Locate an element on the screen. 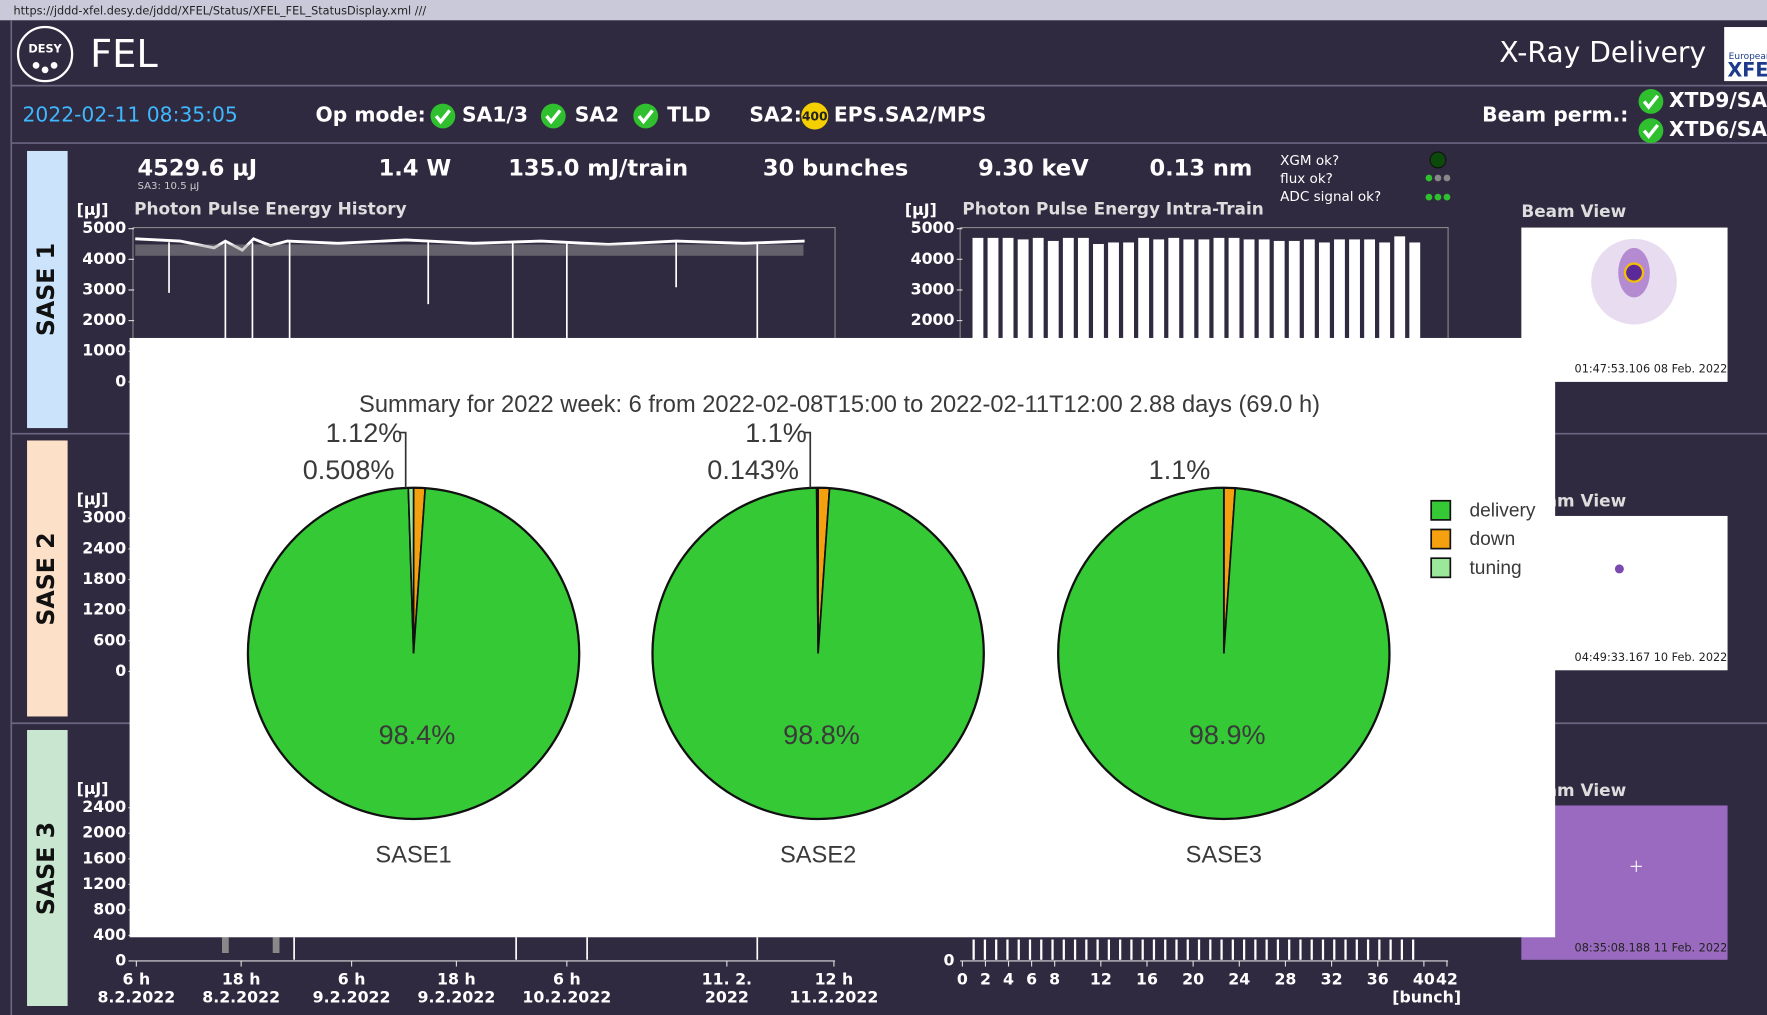  x-tick-label: 6 is located at coordinates (1031, 979).